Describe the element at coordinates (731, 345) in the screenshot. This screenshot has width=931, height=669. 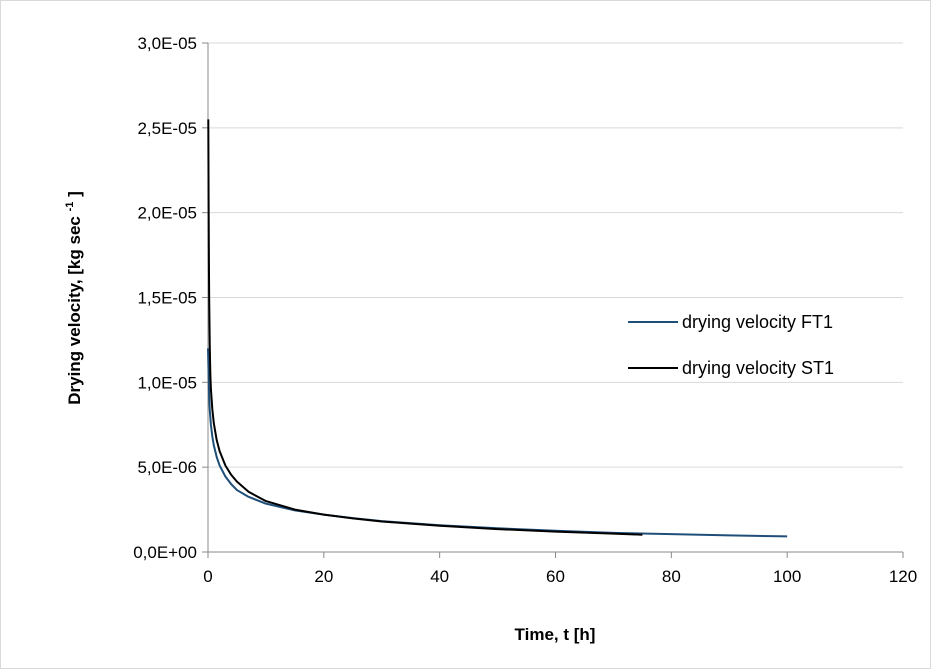
I see `legend: drying velocity FT1 drying velocity ST1` at that location.